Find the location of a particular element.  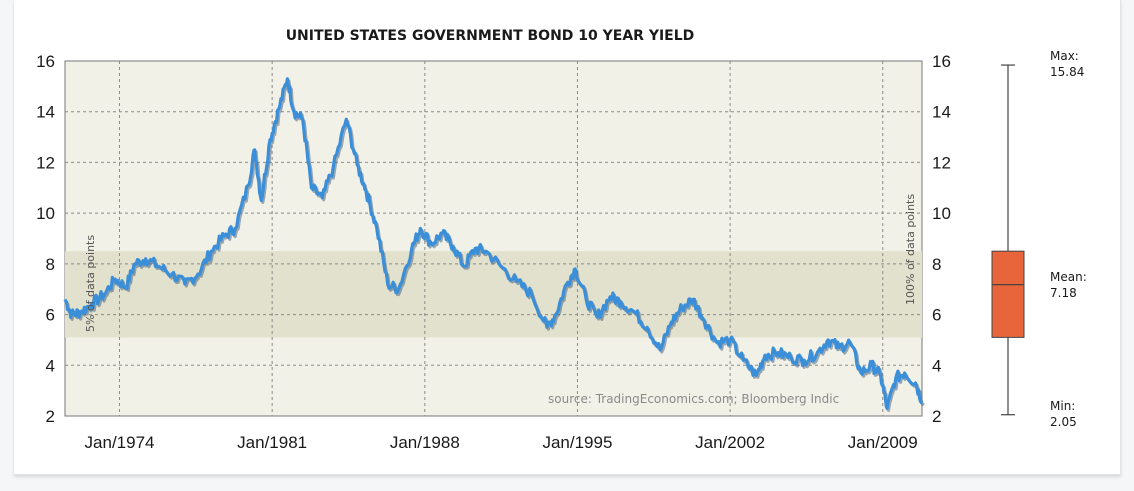

y-tick-label-left: 6 is located at coordinates (50, 315).